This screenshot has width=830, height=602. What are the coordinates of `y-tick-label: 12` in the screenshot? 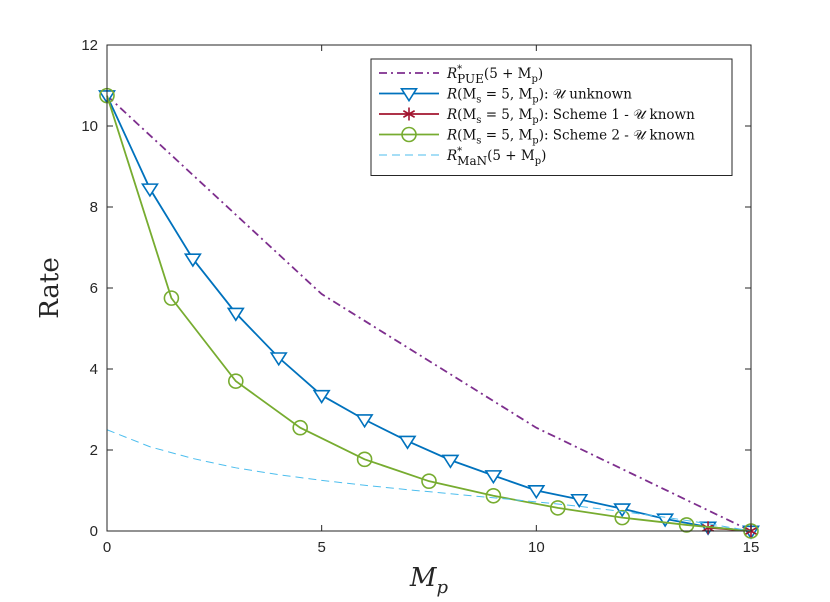 It's located at (89, 45).